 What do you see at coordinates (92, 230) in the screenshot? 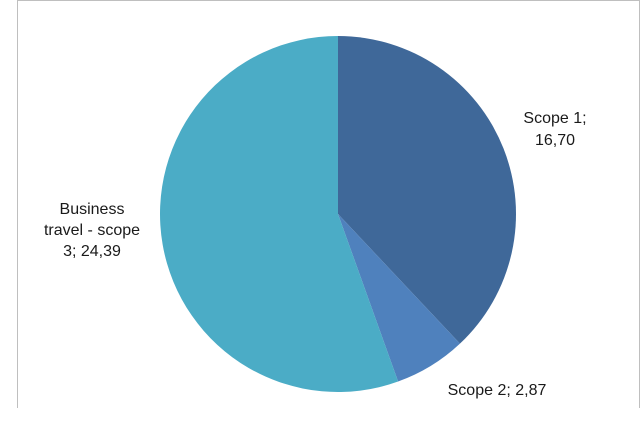
I see `data-label-business-travel-scope-3: Business travel - scope 3; 24,39` at bounding box center [92, 230].